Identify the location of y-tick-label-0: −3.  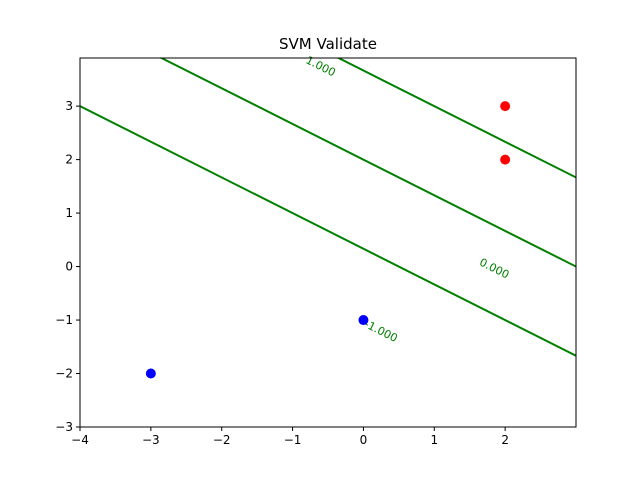
(64, 427).